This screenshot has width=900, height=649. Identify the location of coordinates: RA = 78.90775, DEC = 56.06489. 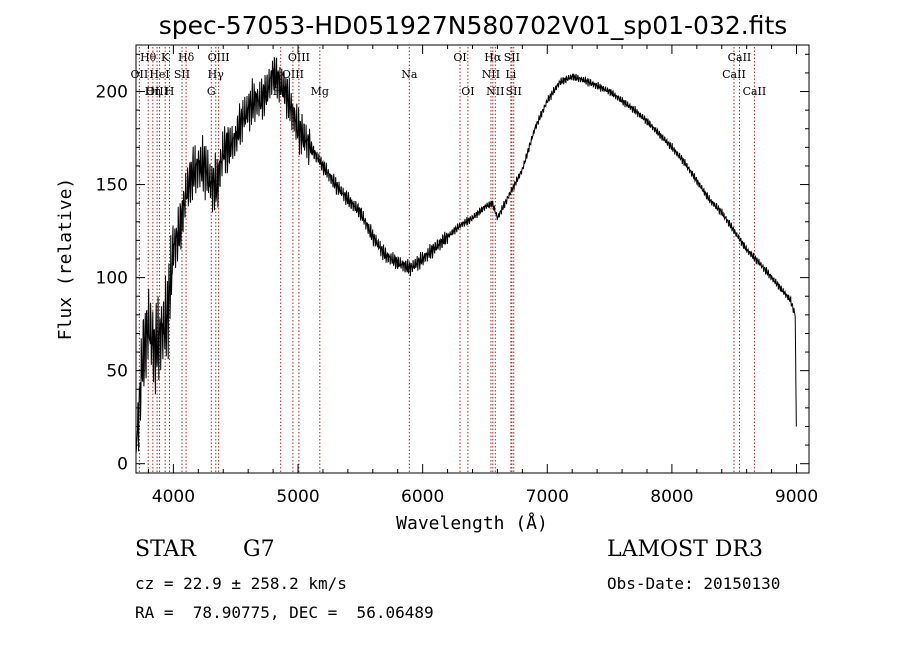
(284, 612).